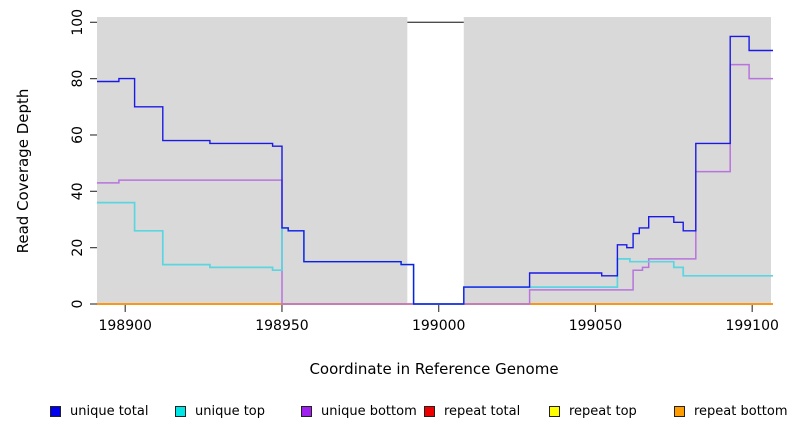 This screenshot has width=792, height=432. What do you see at coordinates (595, 326) in the screenshot?
I see `x-tick-label: 199050` at bounding box center [595, 326].